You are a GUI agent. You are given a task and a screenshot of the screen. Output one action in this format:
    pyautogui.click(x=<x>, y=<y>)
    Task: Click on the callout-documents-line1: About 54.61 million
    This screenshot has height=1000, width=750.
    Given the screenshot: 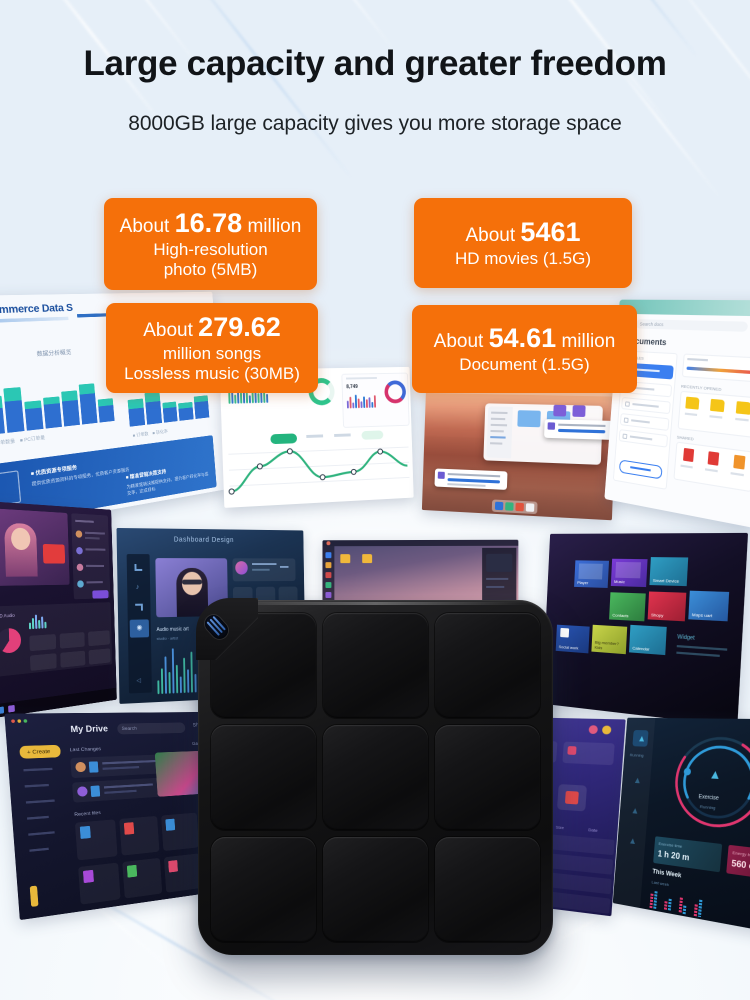 What is the action you would take?
    pyautogui.click(x=524, y=338)
    